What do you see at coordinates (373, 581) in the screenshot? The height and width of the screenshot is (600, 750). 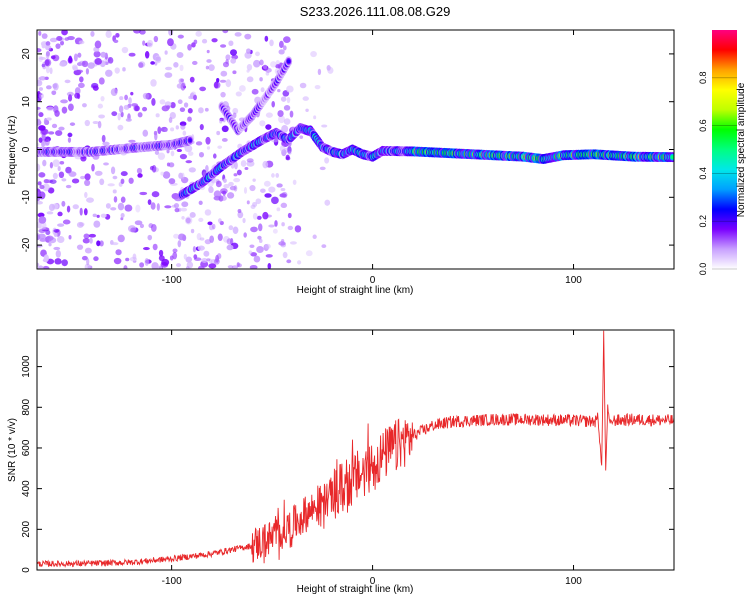 I see `snr-x-tick-label: 0` at bounding box center [373, 581].